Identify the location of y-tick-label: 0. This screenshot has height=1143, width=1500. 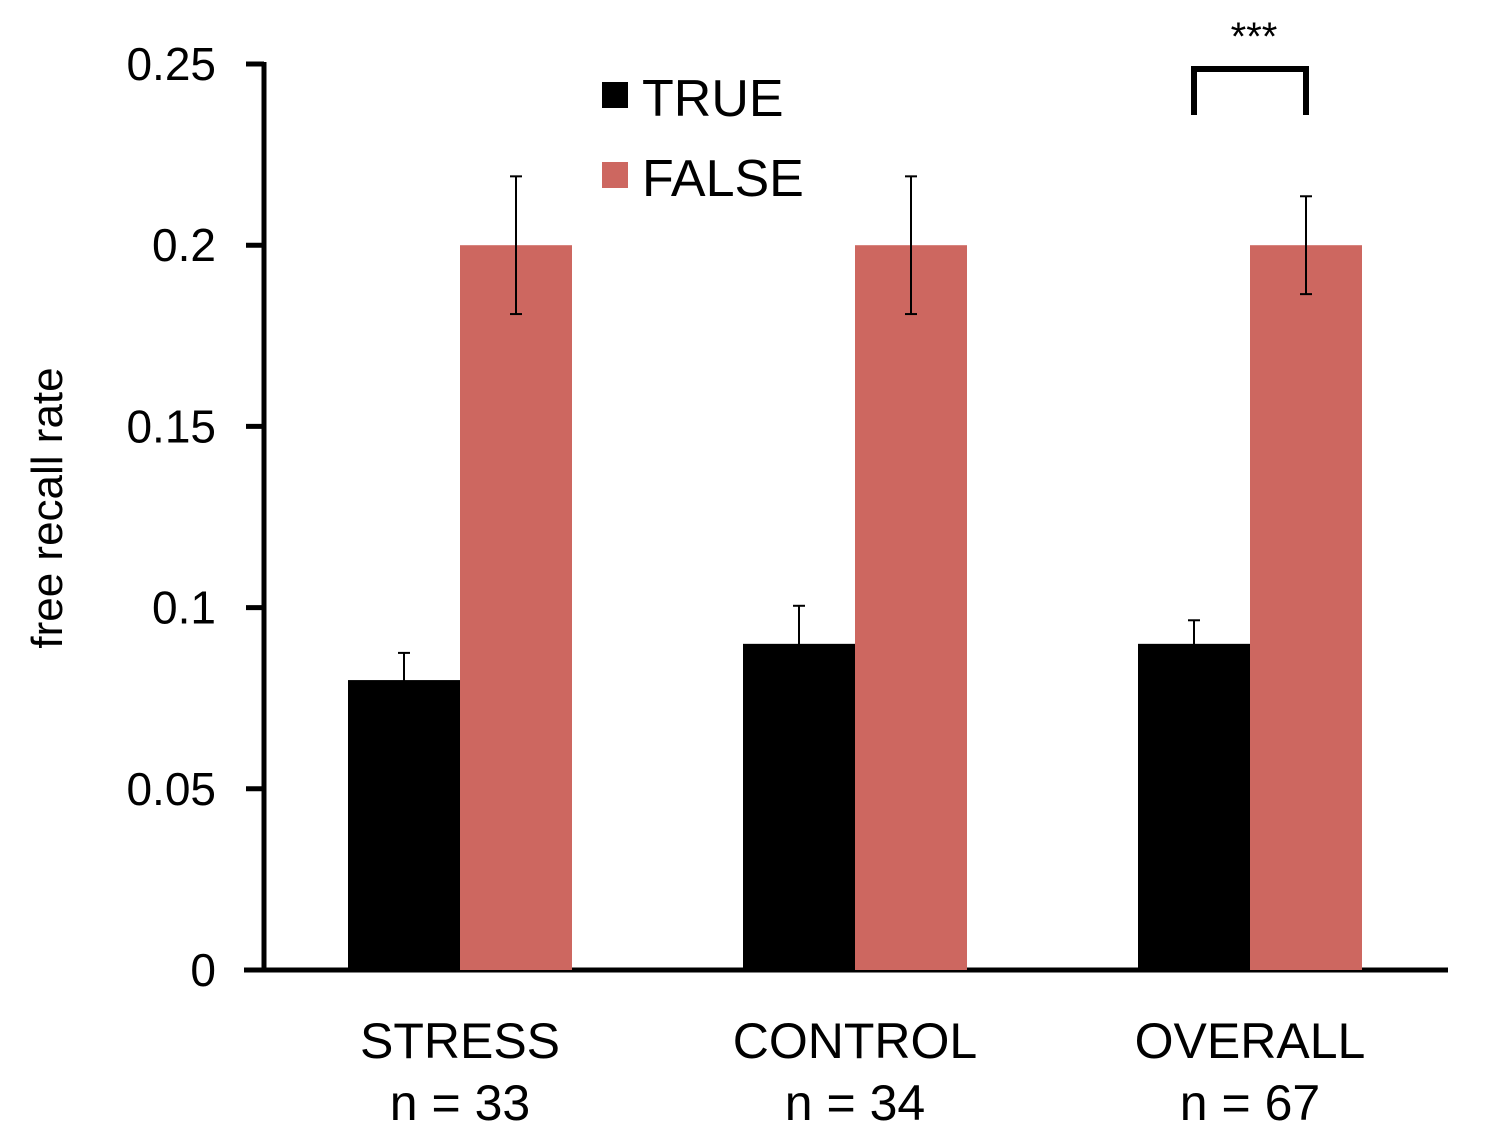
(203, 970).